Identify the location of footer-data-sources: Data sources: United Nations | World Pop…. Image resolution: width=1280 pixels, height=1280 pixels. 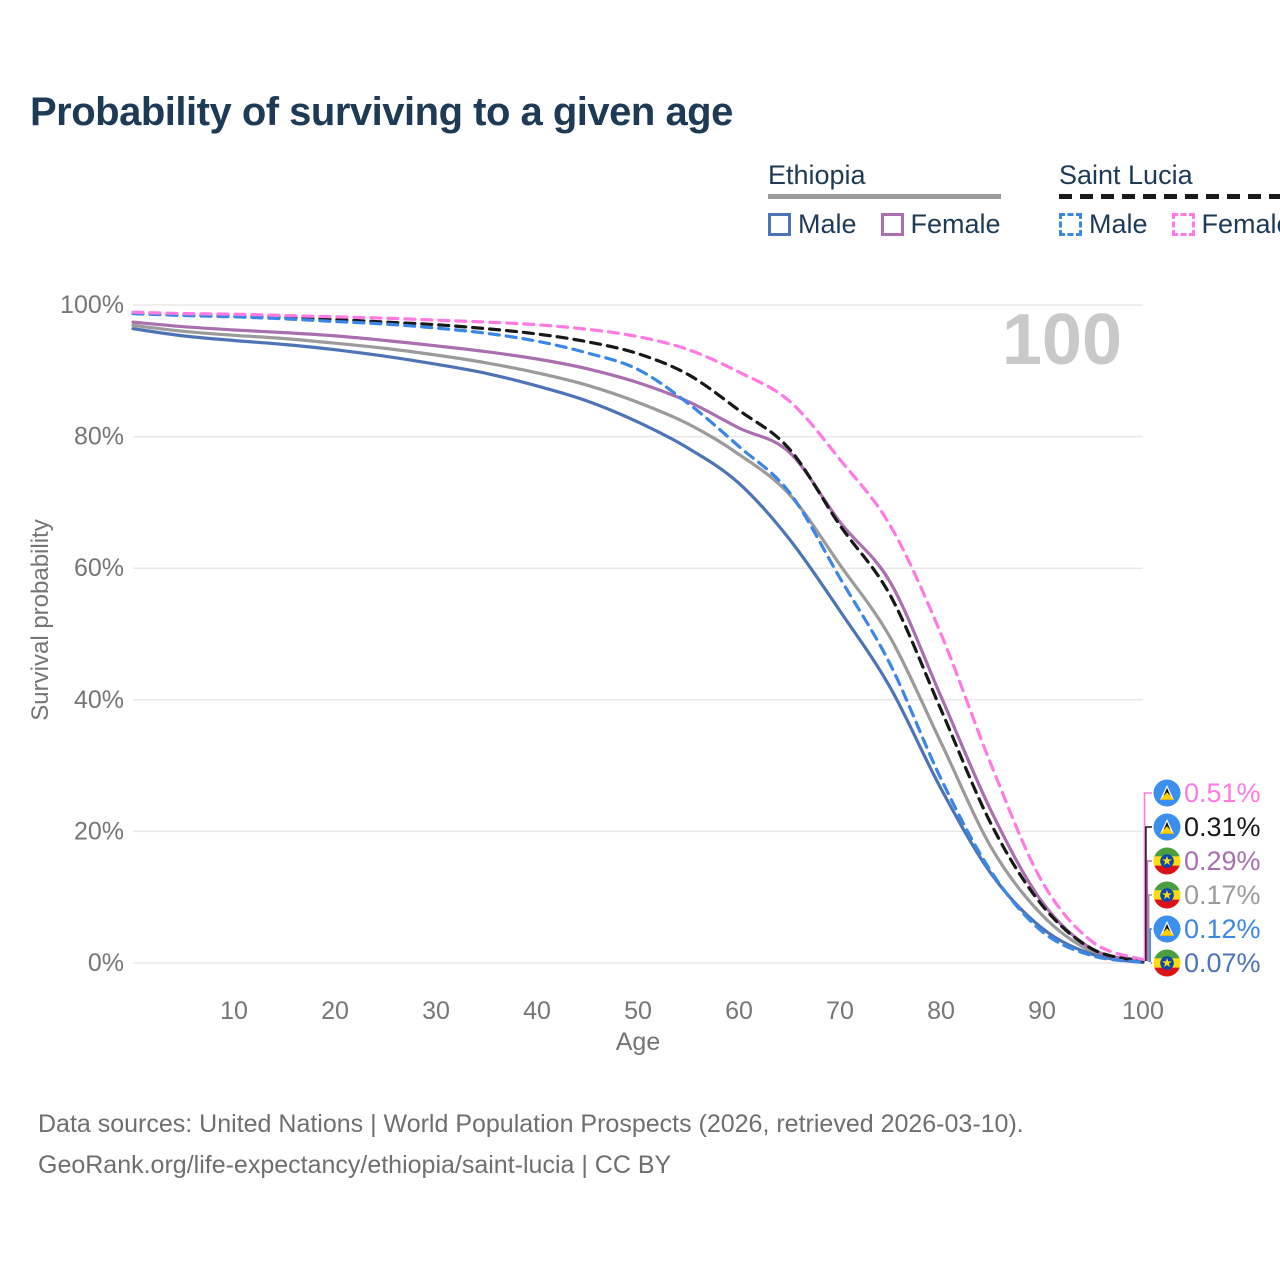
(531, 1124).